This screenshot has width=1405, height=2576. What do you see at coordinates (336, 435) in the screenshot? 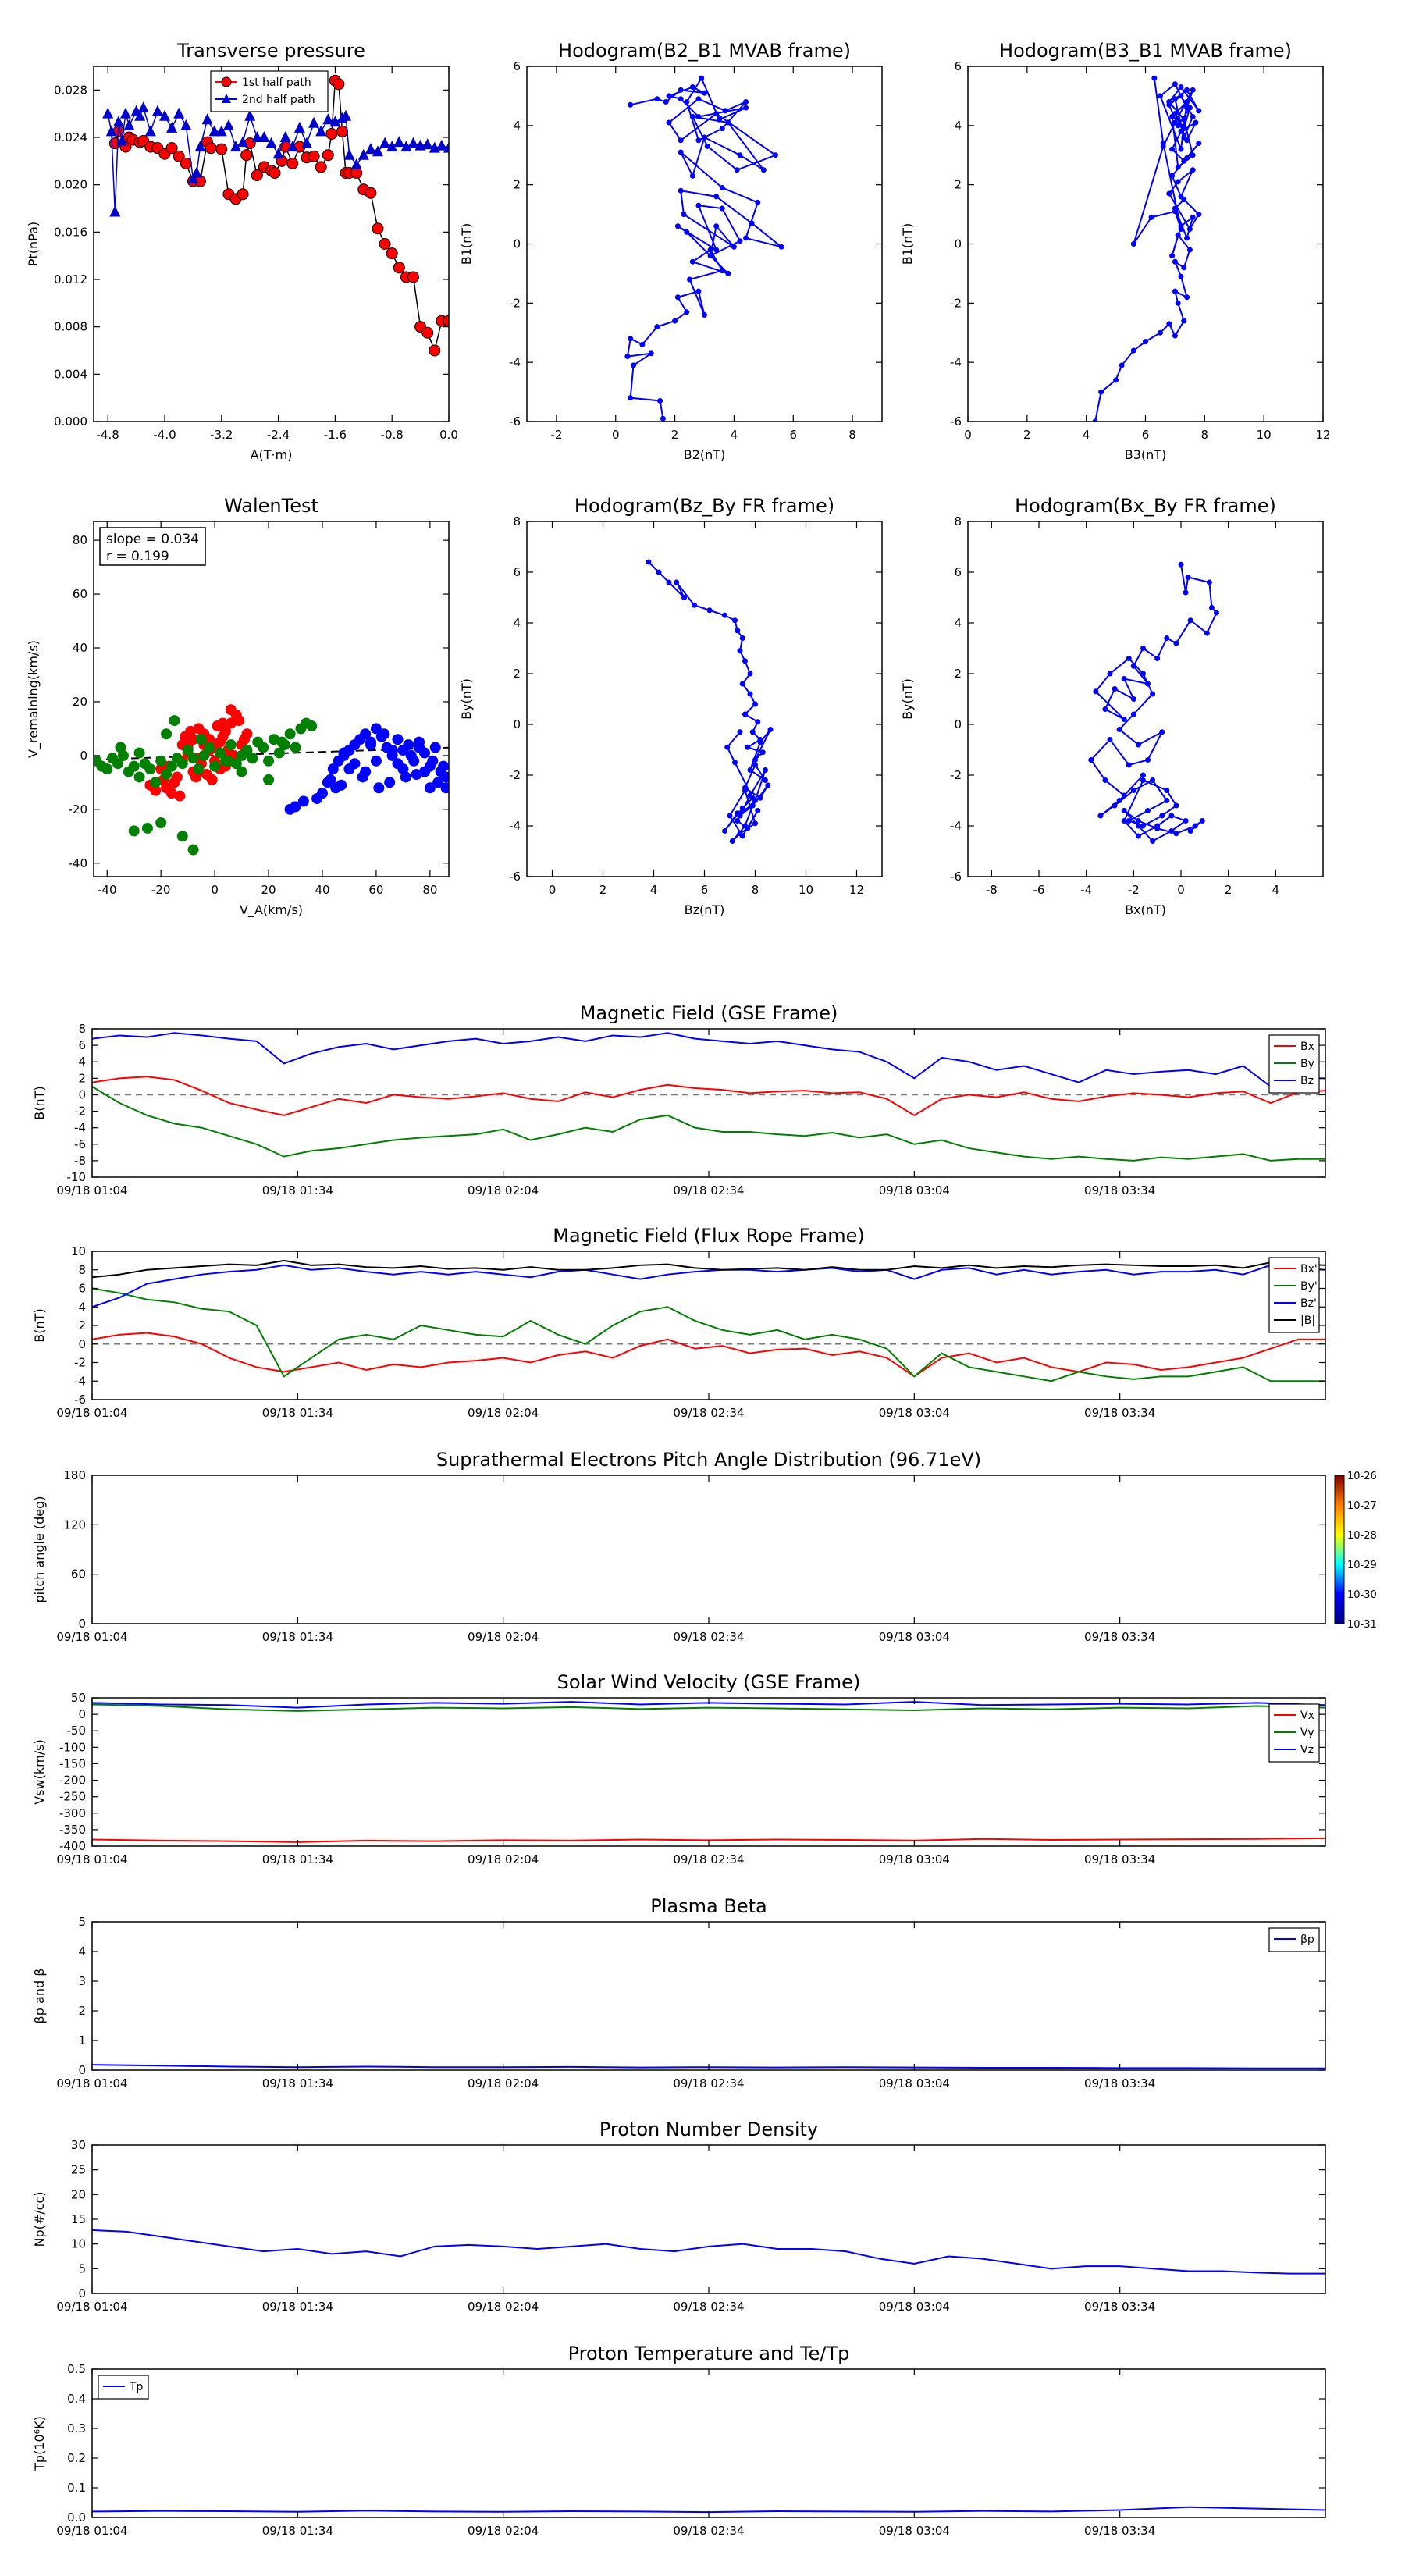
I see `x-tick-label: -1.6` at bounding box center [336, 435].